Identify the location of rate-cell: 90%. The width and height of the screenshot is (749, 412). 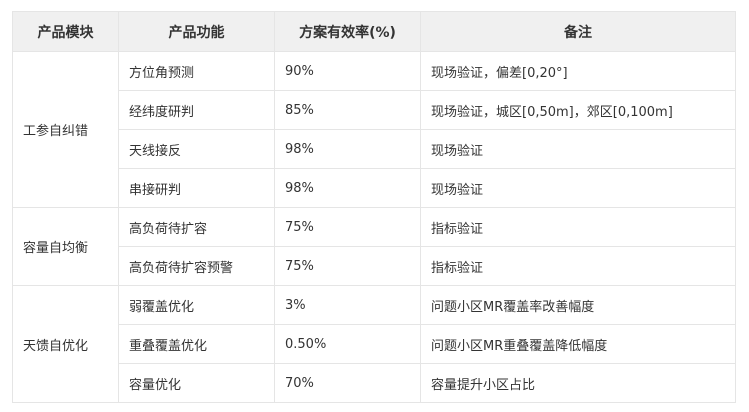
(347, 71).